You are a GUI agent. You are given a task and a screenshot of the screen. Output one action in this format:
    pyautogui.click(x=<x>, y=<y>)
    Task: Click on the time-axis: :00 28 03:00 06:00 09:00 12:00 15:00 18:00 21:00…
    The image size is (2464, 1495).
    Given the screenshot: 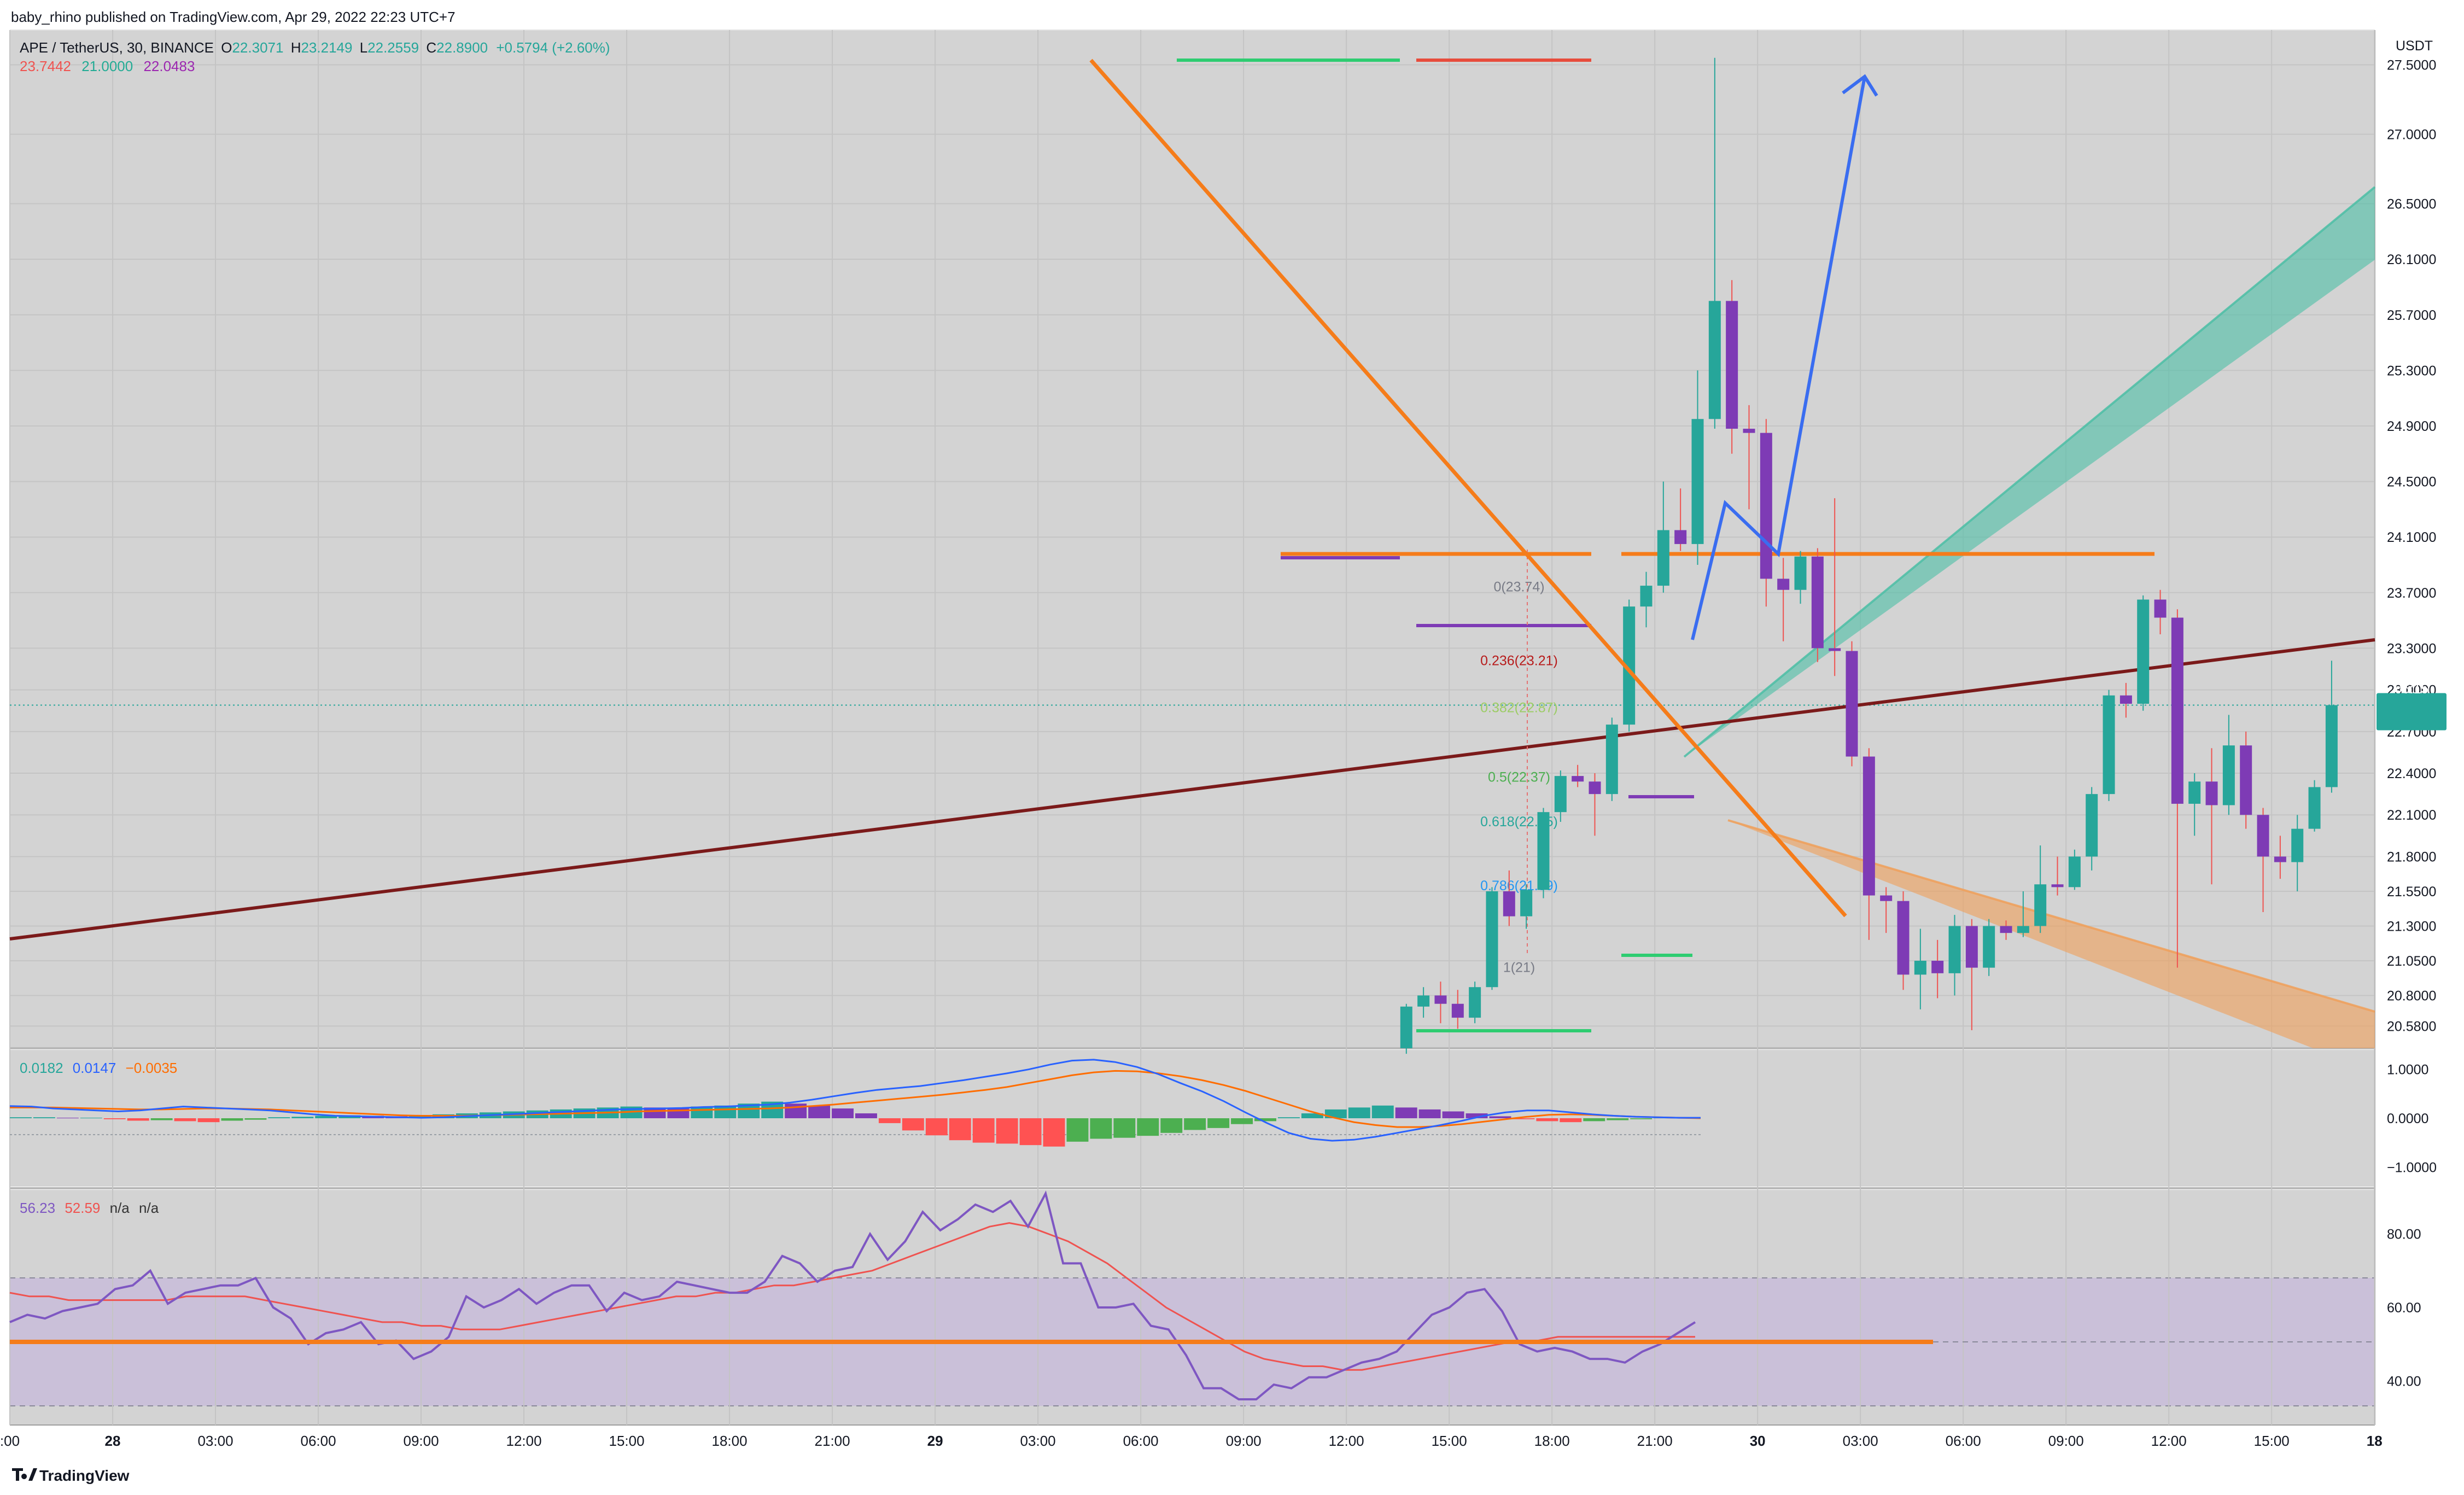 What is the action you would take?
    pyautogui.click(x=1191, y=1441)
    